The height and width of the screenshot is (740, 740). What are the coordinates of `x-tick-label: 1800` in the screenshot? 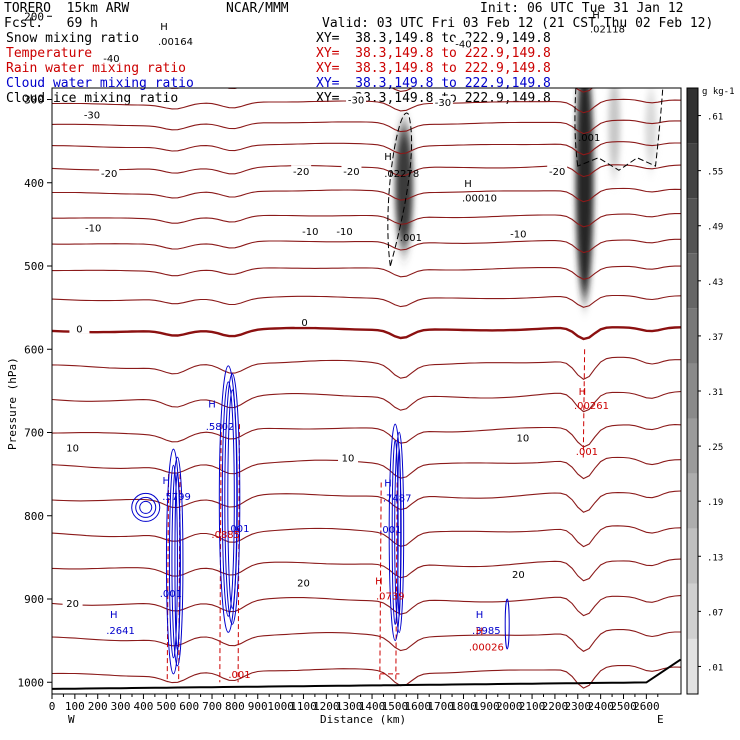 It's located at (463, 706).